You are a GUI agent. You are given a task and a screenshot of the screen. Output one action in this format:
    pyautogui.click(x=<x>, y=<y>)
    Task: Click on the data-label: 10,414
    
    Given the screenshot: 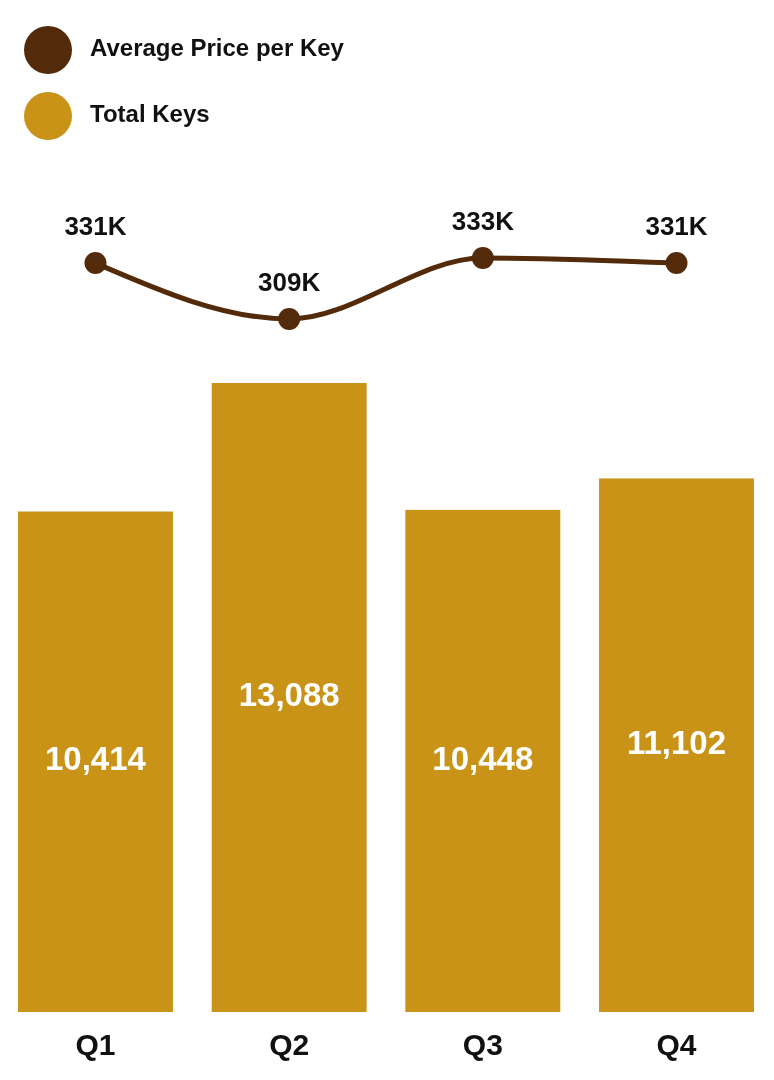 What is the action you would take?
    pyautogui.click(x=96, y=759)
    